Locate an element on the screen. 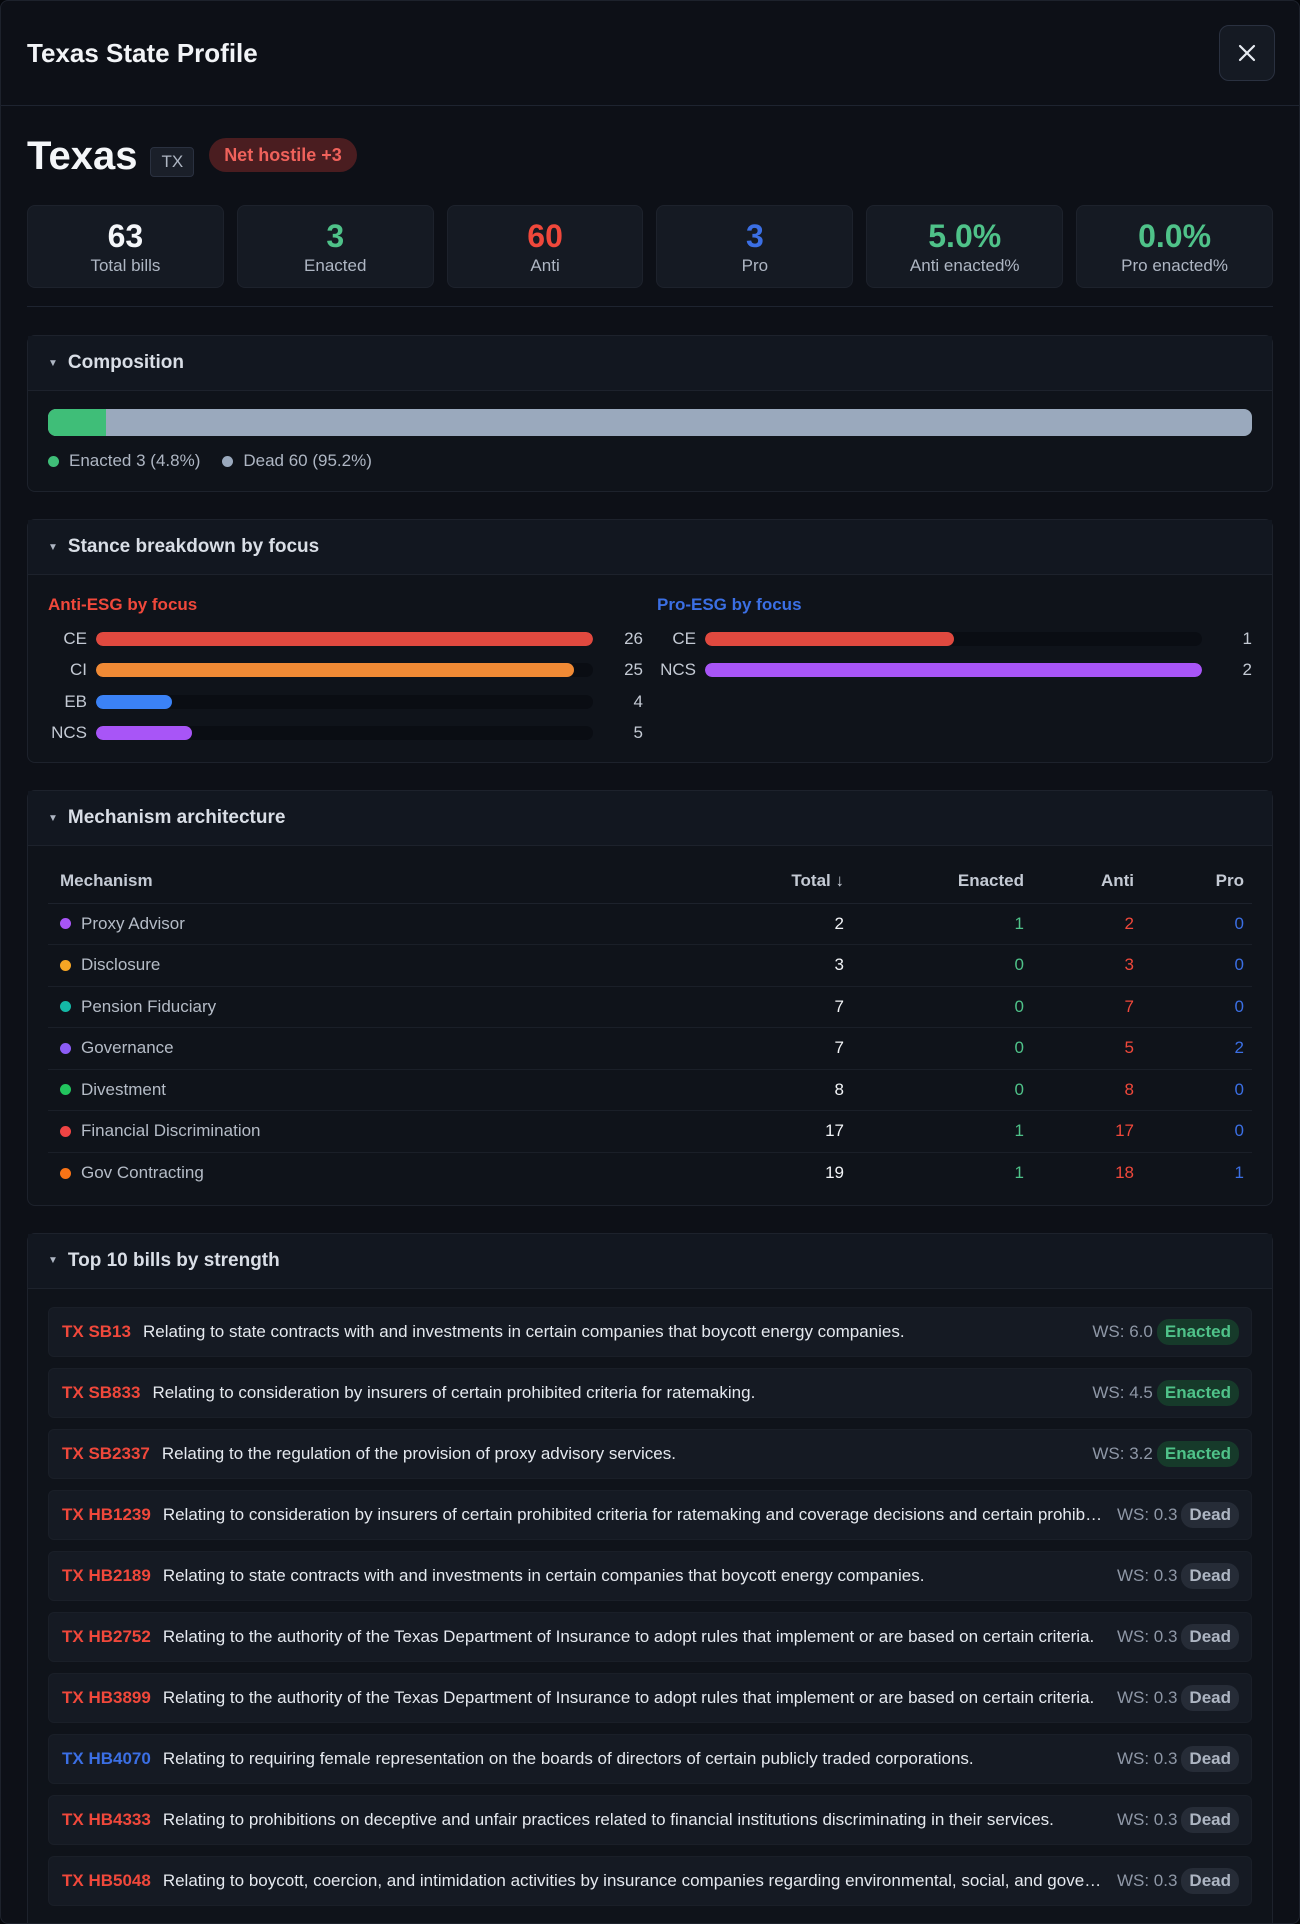 Image resolution: width=1300 pixels, height=1924 pixels. stance-toggle: ▼ Stance breakdown by focus is located at coordinates (650, 547).